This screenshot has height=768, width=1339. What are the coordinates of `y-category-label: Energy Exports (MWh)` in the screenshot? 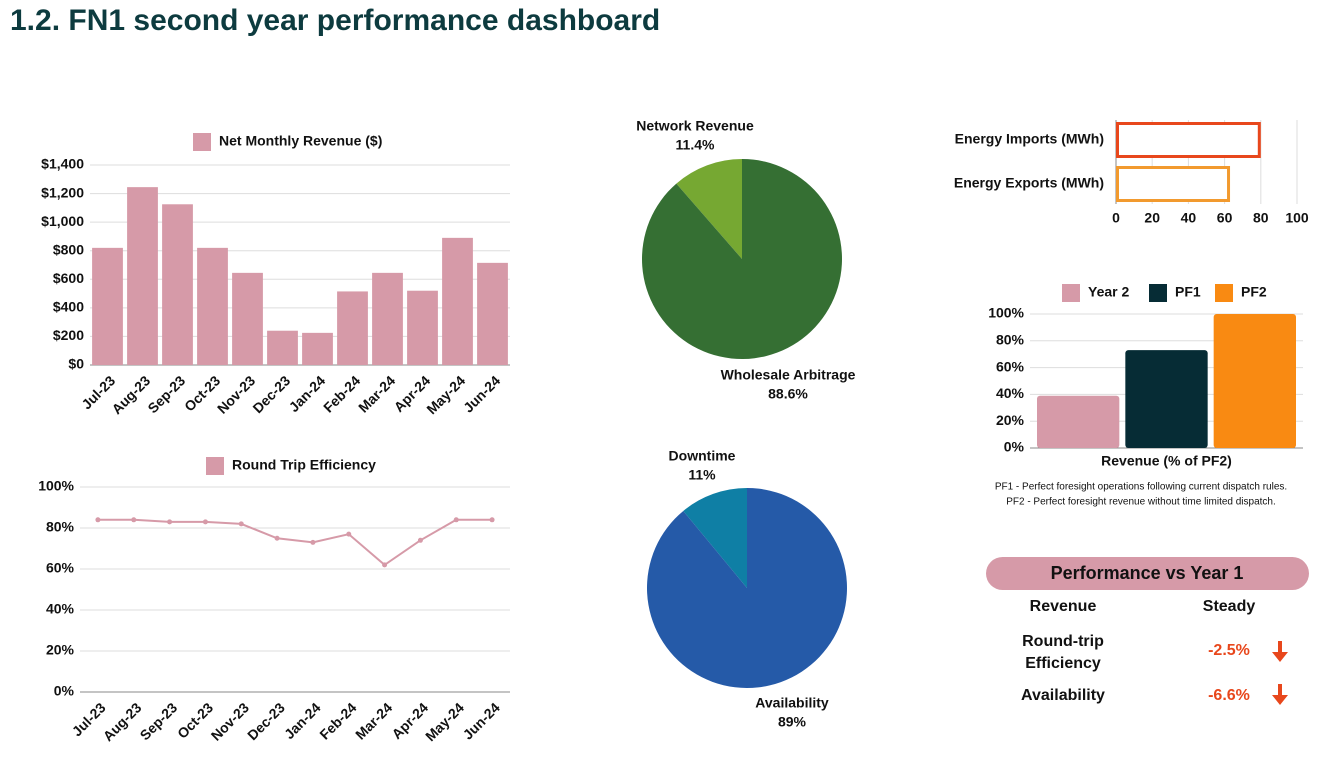 It's located at (1029, 183).